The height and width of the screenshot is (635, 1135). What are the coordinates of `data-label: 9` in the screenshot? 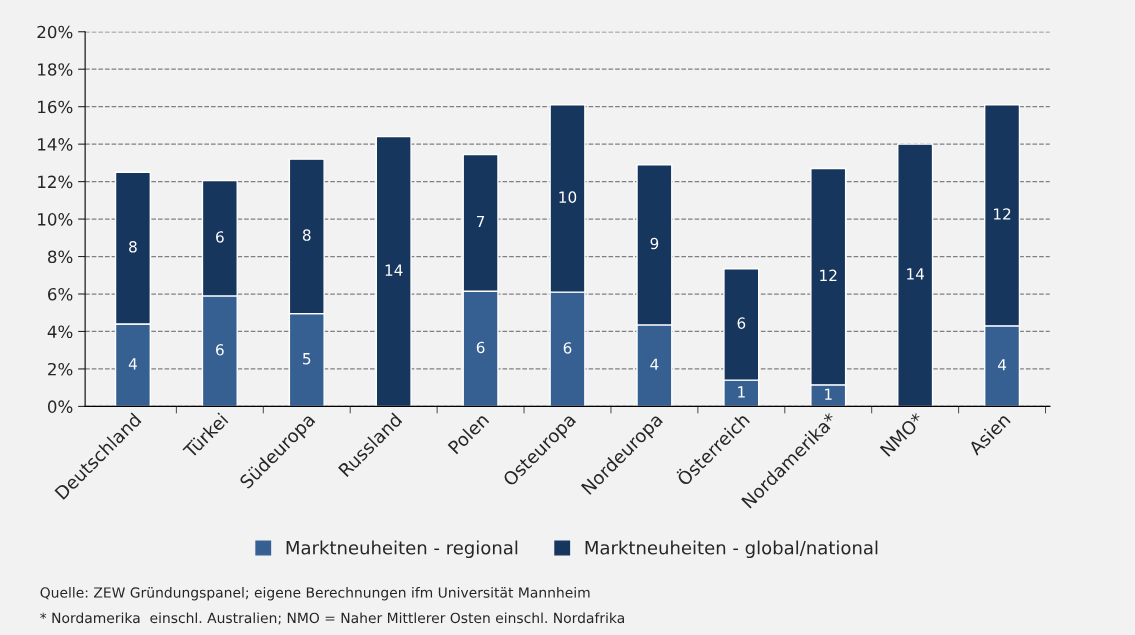 It's located at (654, 243).